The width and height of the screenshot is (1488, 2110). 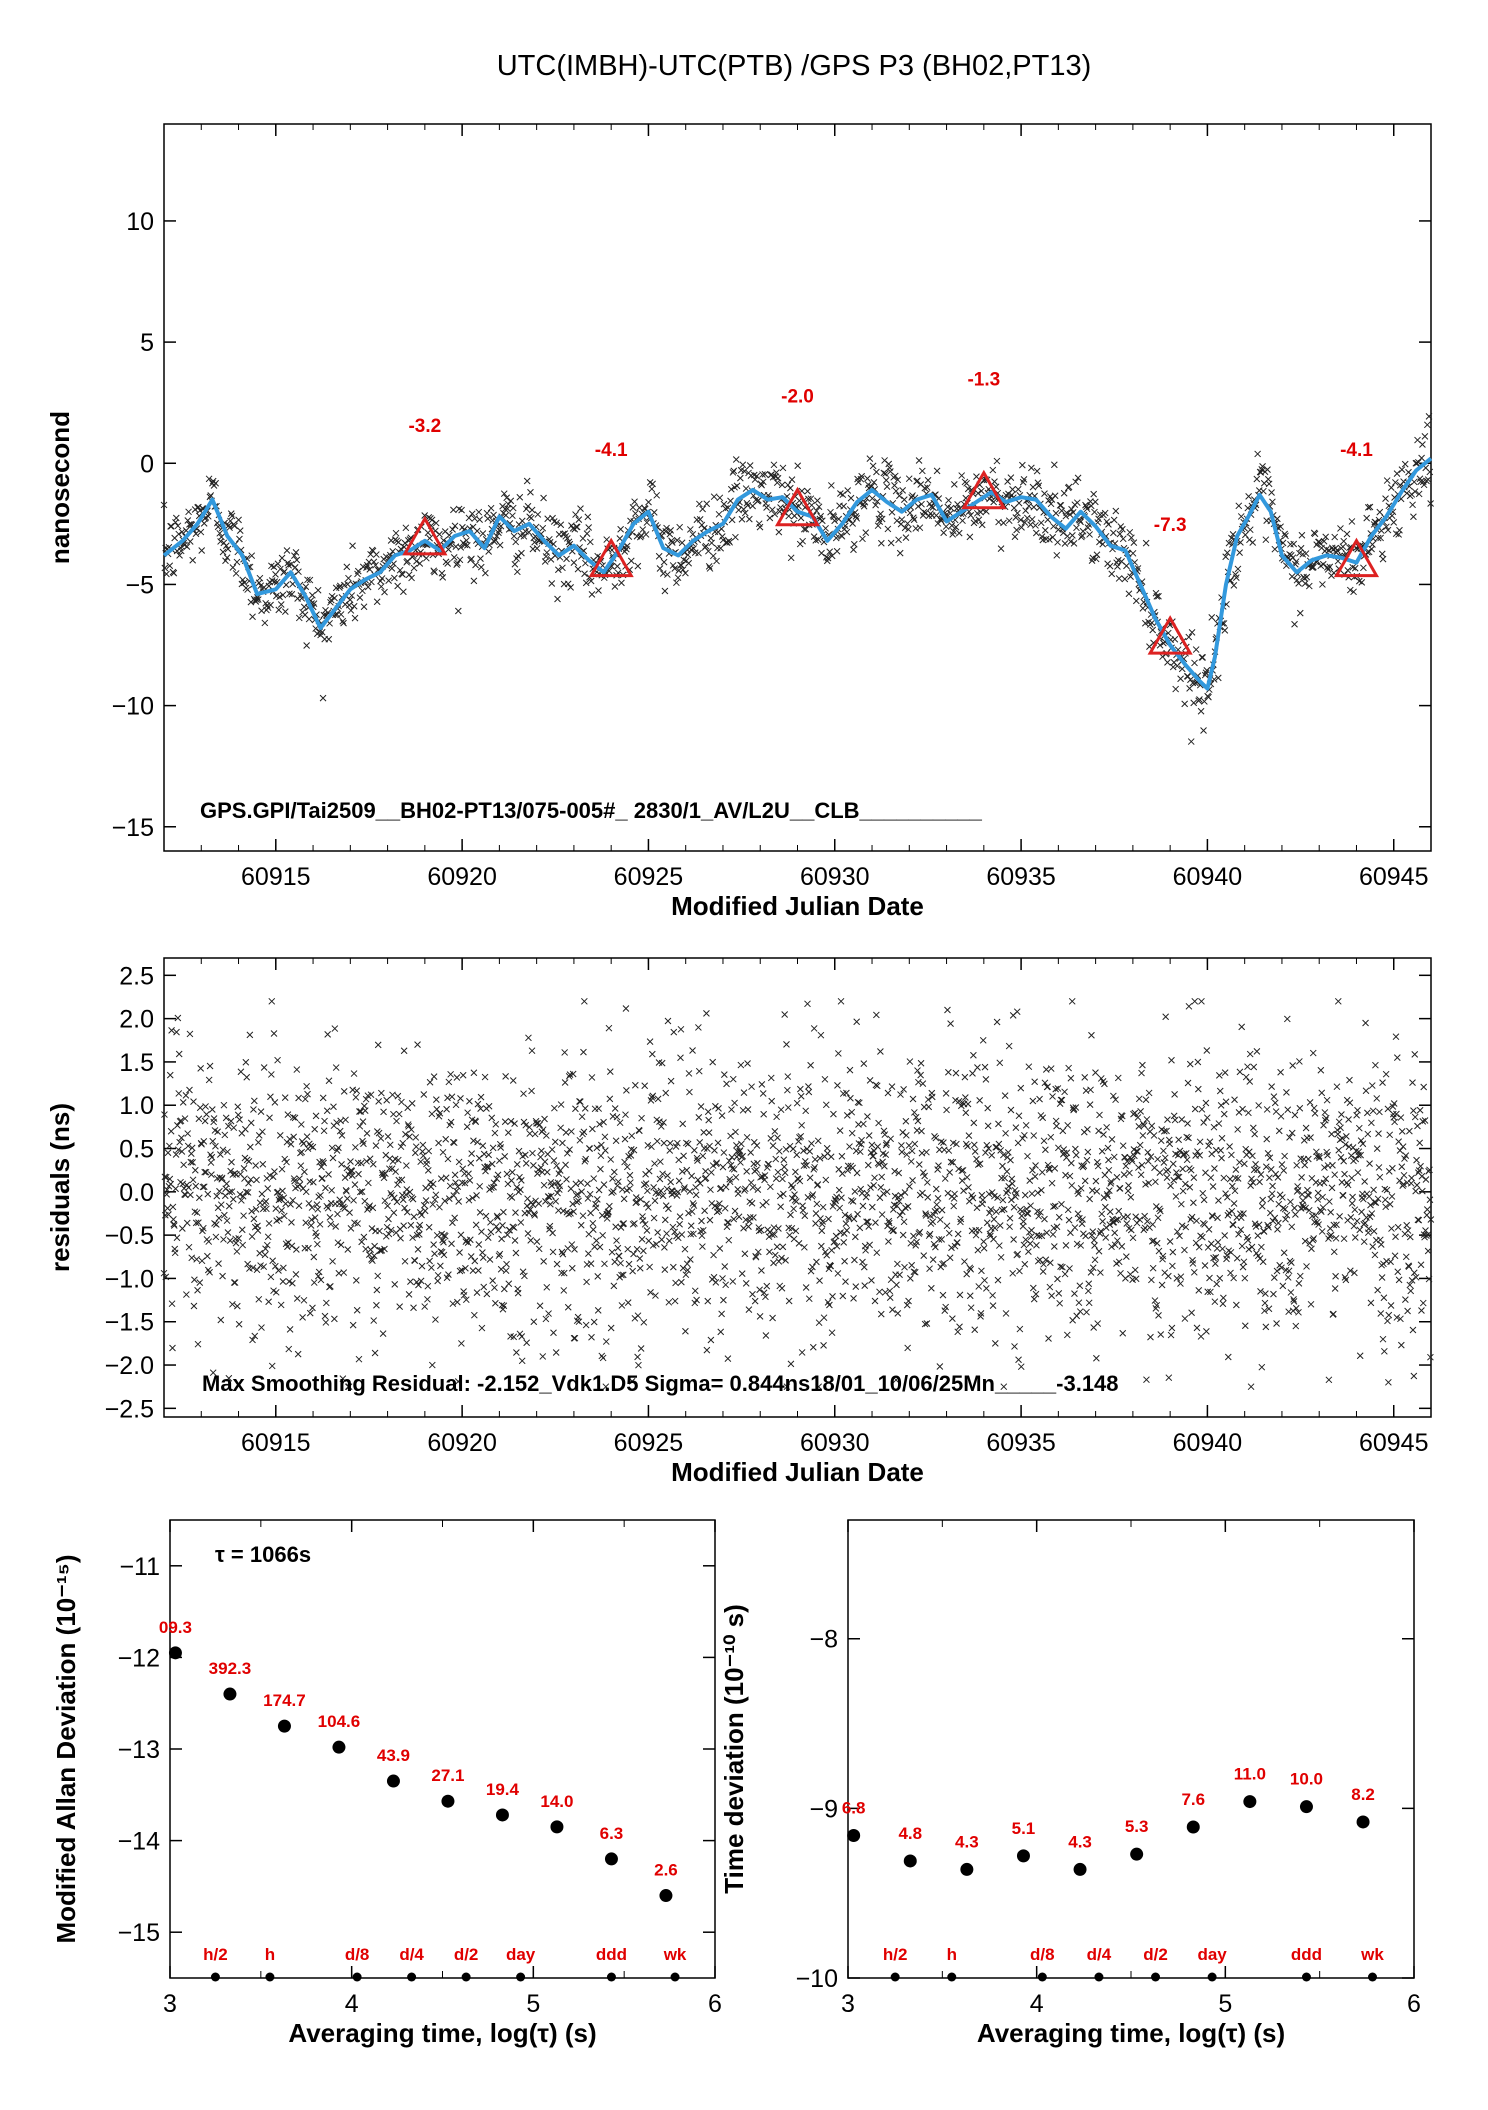 I want to click on stability-point, so click(x=1363, y=1822).